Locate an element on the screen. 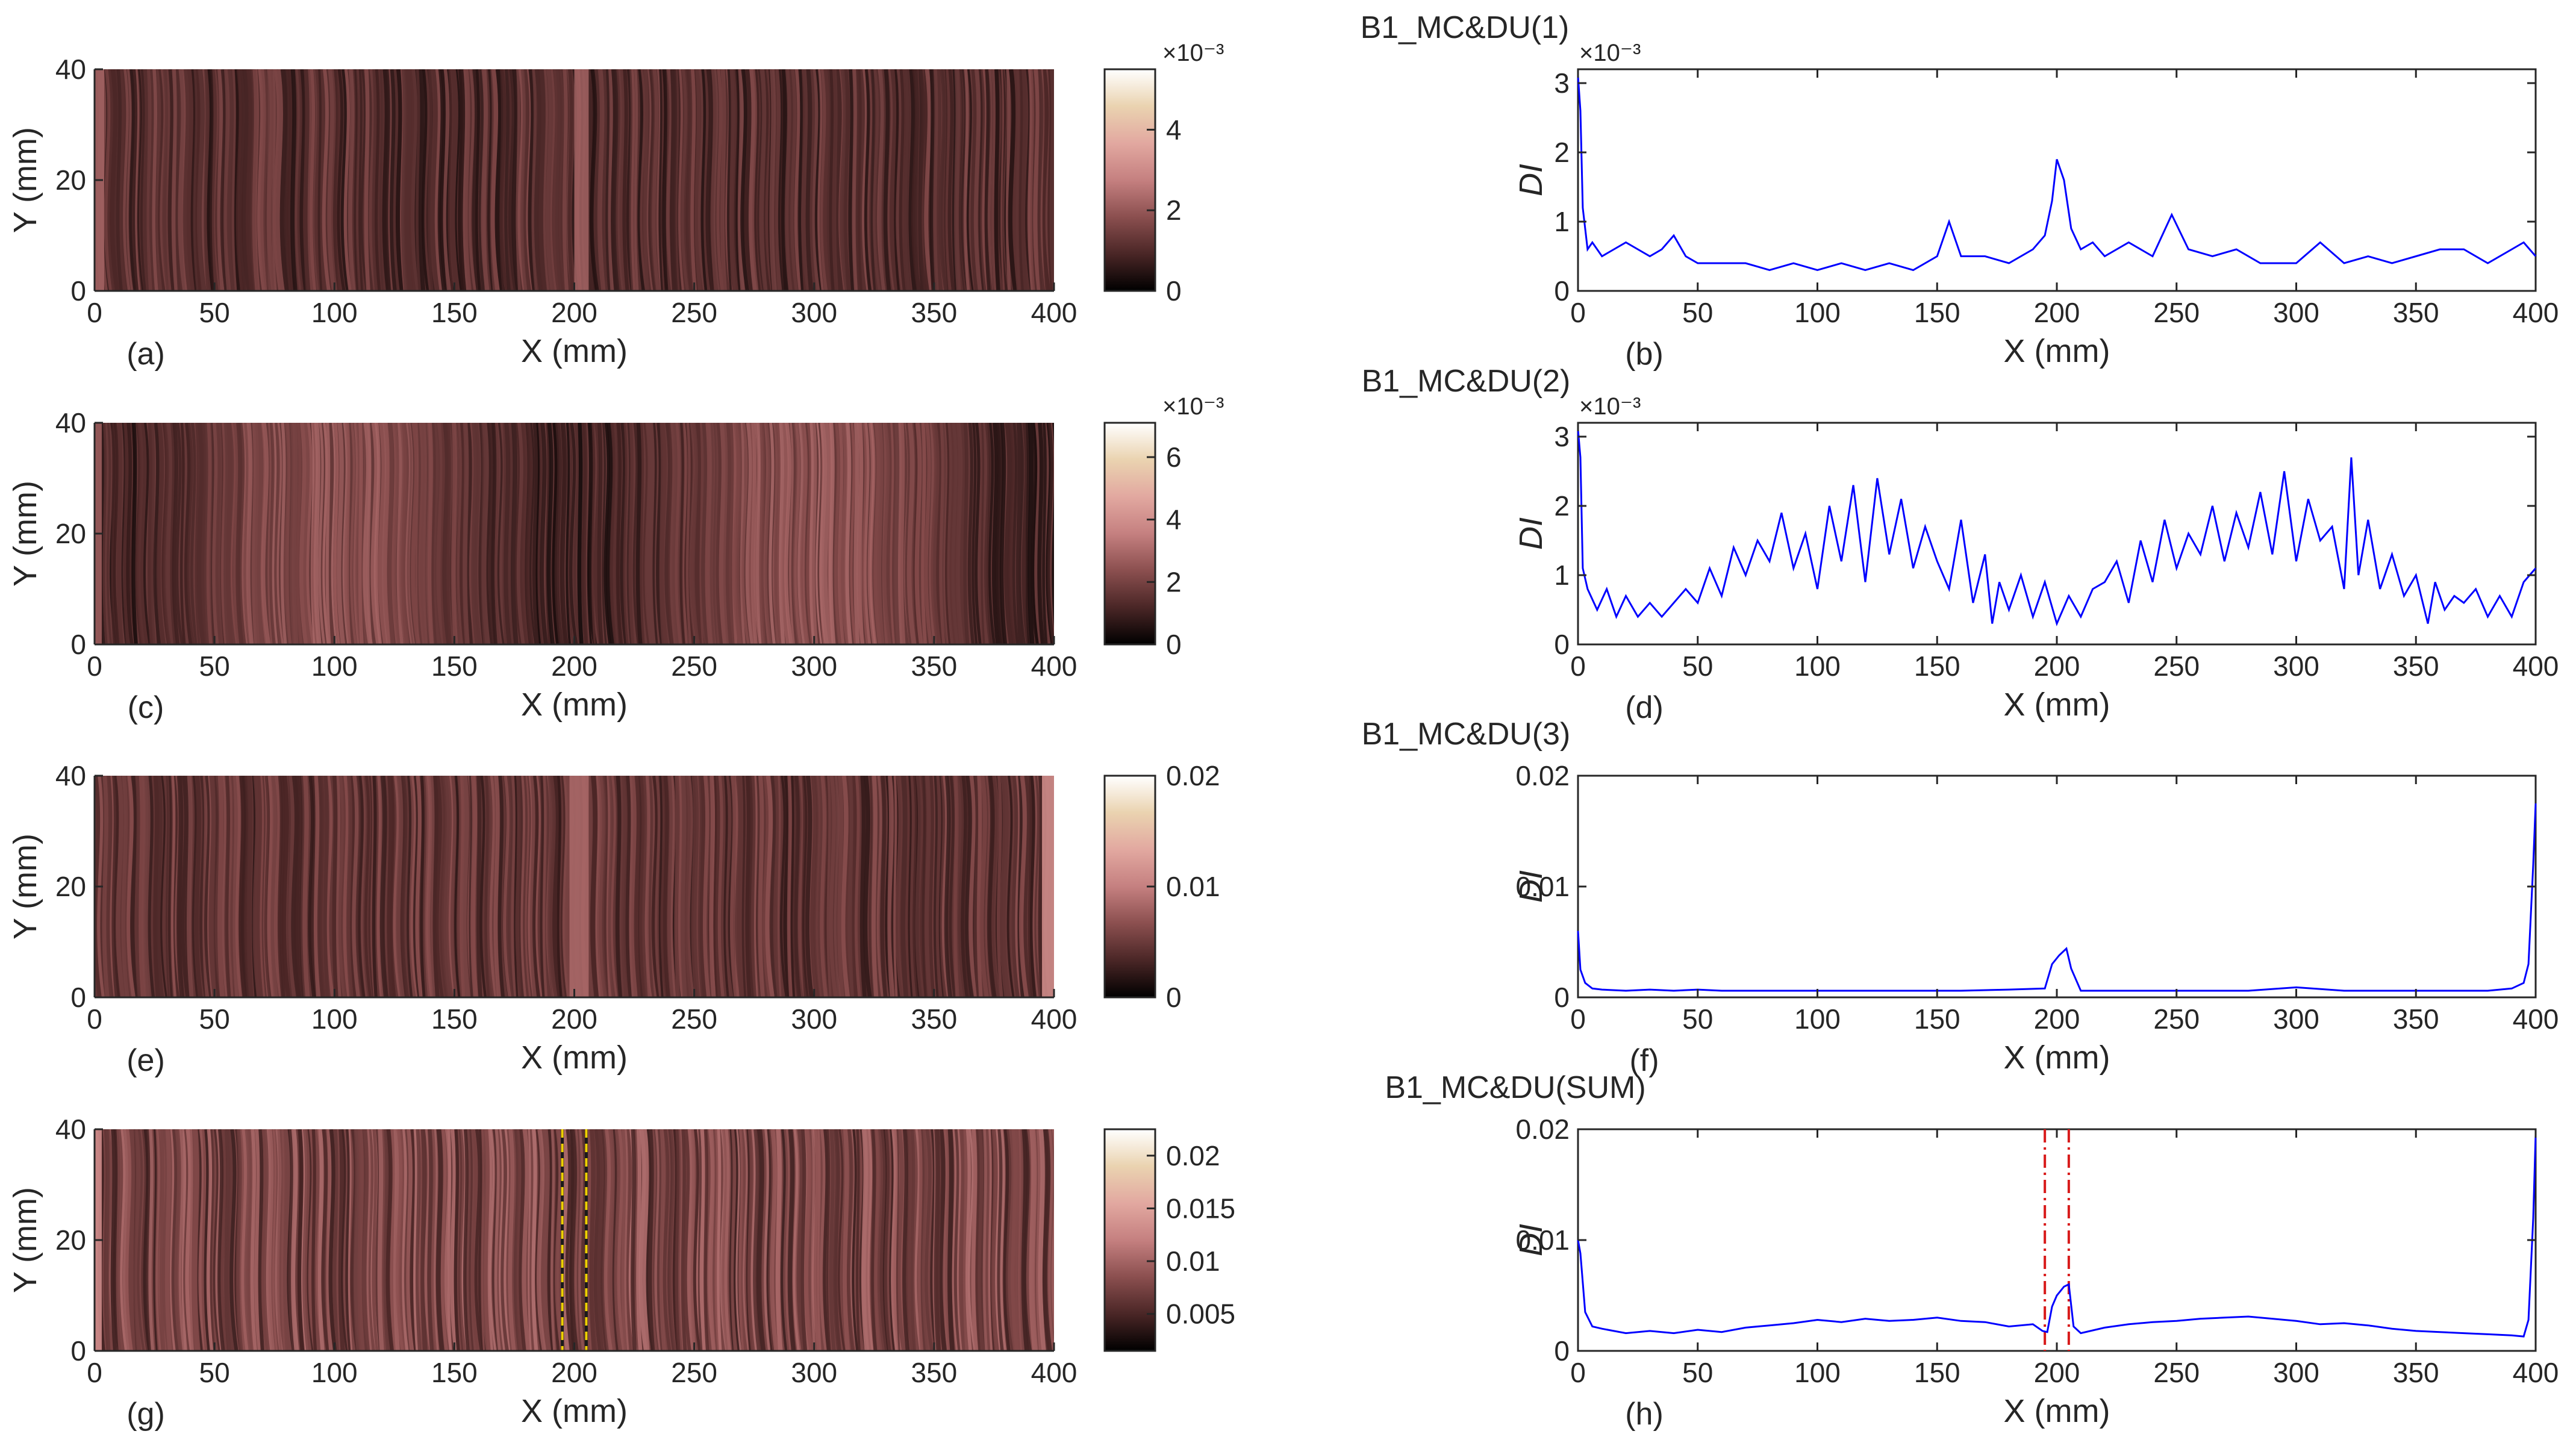 The height and width of the screenshot is (1437, 2576). plot-xtick-label: 400 is located at coordinates (2536, 312).